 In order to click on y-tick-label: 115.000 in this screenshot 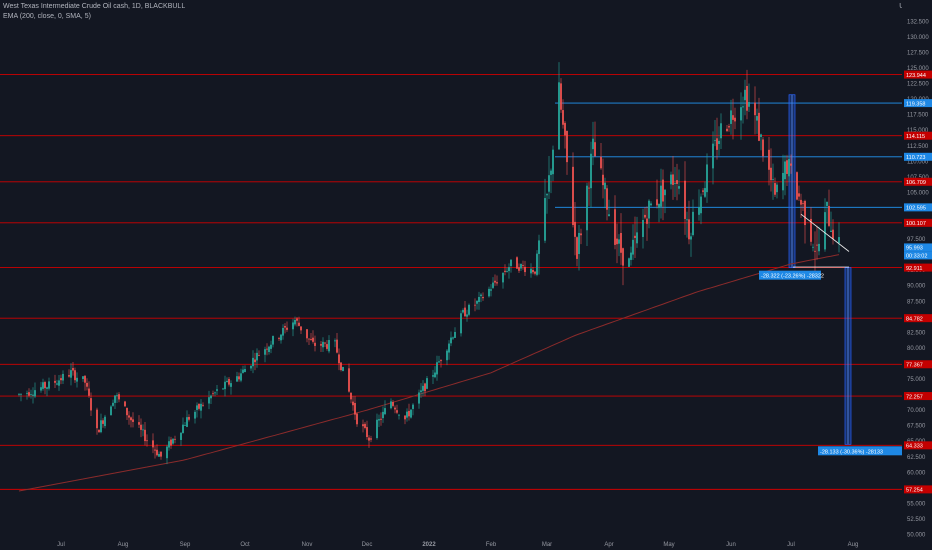, I will do `click(918, 131)`.